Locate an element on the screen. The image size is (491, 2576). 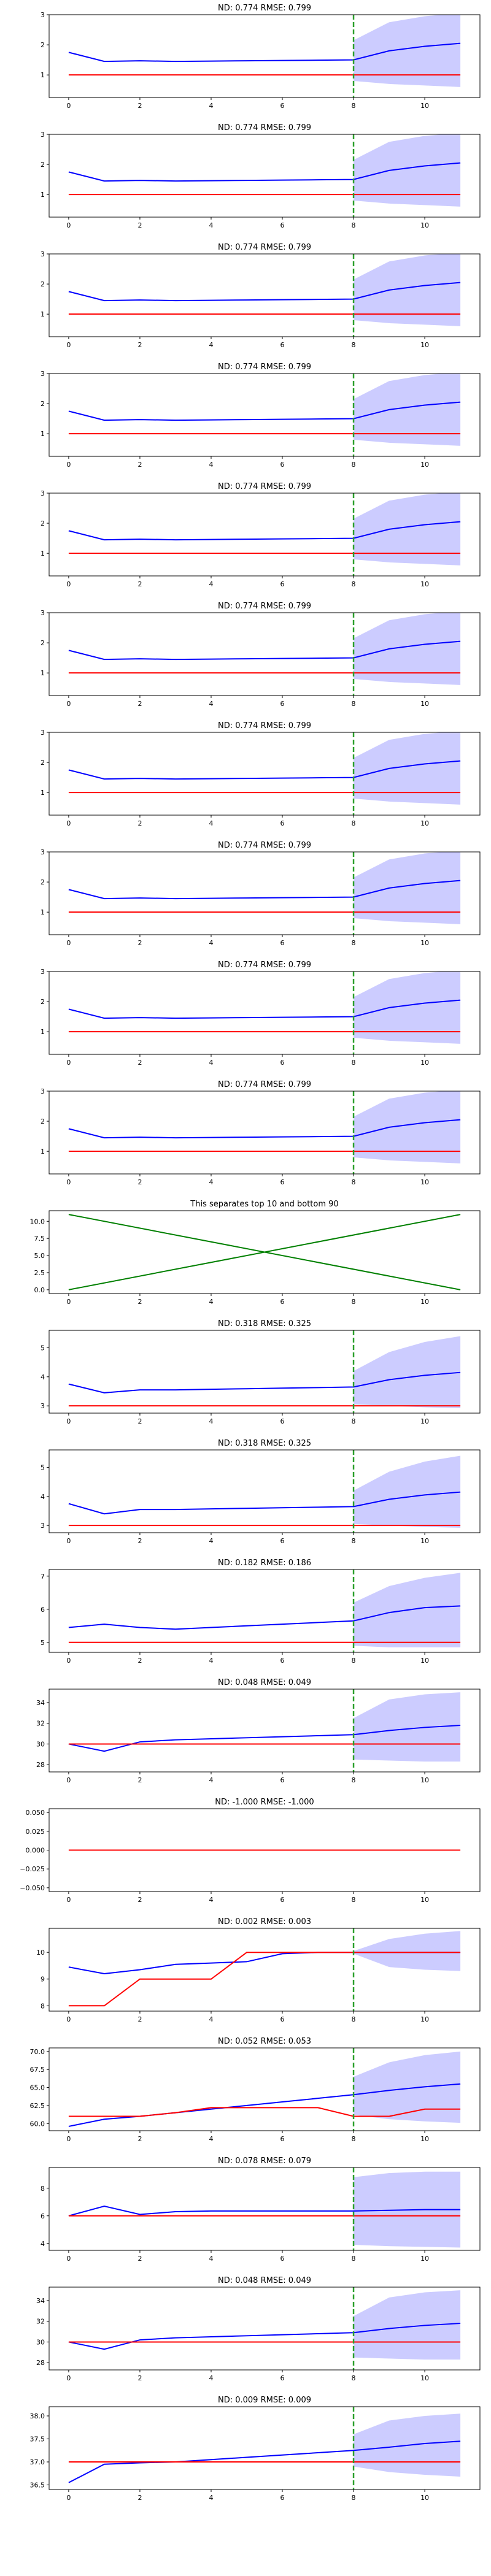
y-tick-label: 0.0 is located at coordinates (40, 1290).